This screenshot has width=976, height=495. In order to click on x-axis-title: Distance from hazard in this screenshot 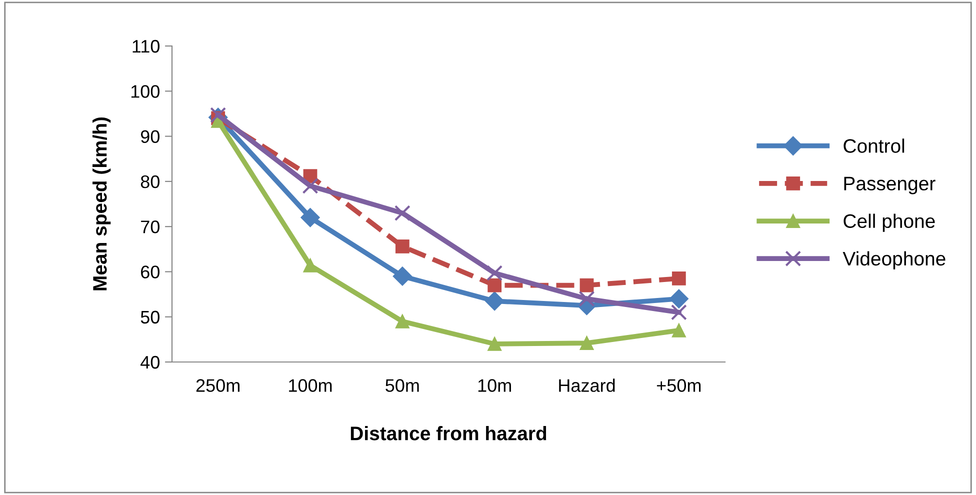, I will do `click(448, 433)`.